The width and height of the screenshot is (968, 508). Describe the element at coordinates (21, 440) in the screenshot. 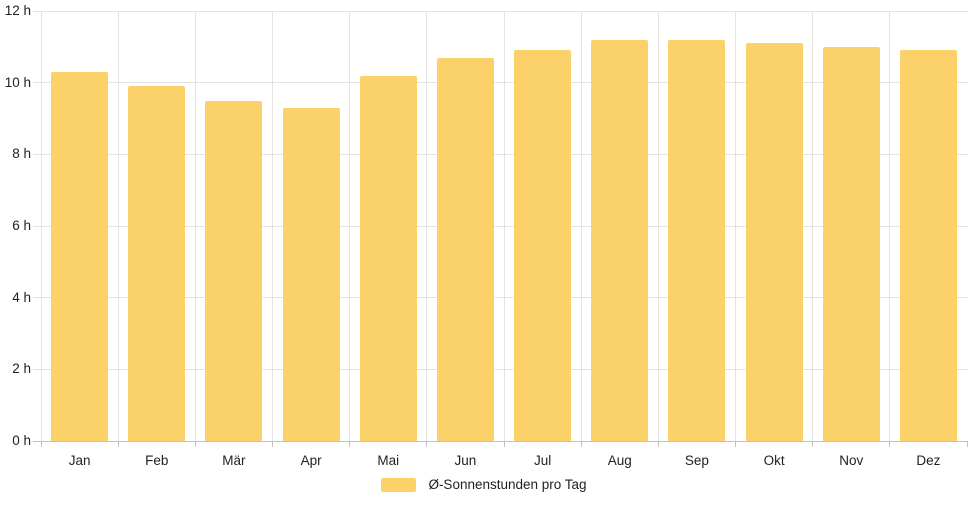

I see `y-axis-tick-label: 0 h` at that location.